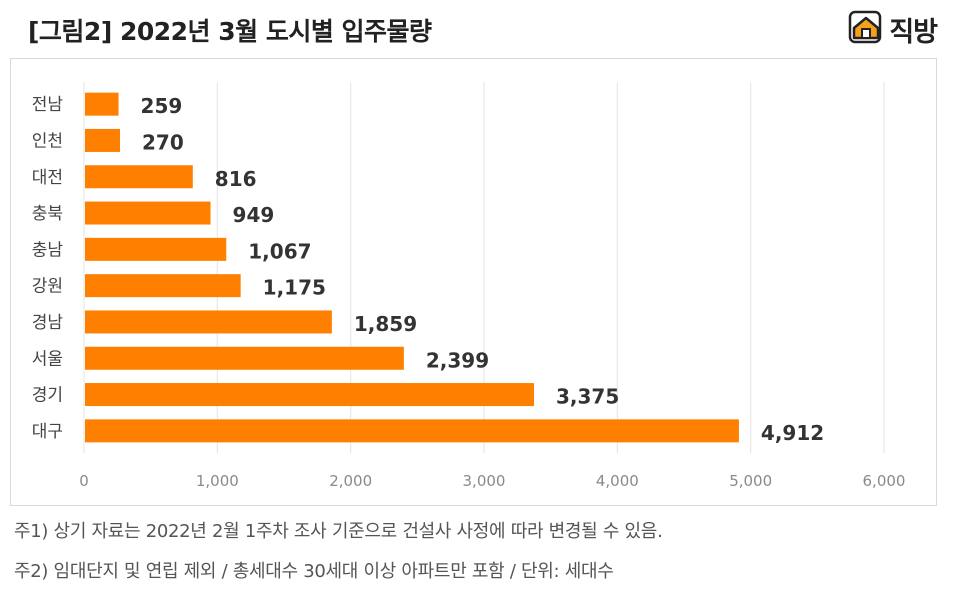 The width and height of the screenshot is (955, 595). I want to click on category-label: 대구, so click(47, 432).